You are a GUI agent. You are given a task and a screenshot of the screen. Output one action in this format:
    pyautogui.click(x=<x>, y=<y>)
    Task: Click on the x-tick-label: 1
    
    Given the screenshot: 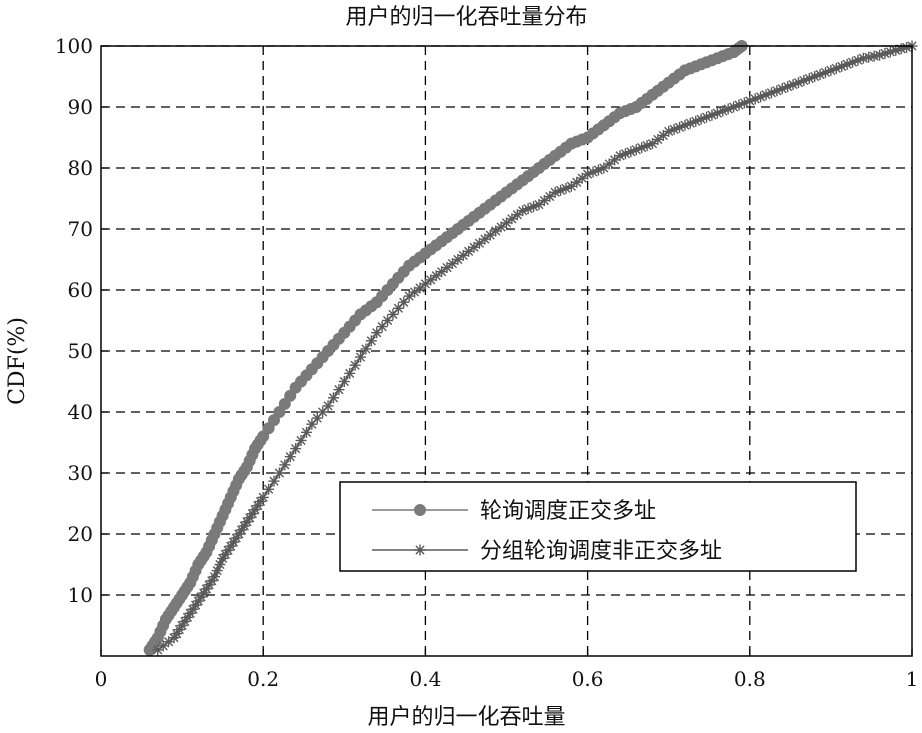 What is the action you would take?
    pyautogui.click(x=912, y=679)
    